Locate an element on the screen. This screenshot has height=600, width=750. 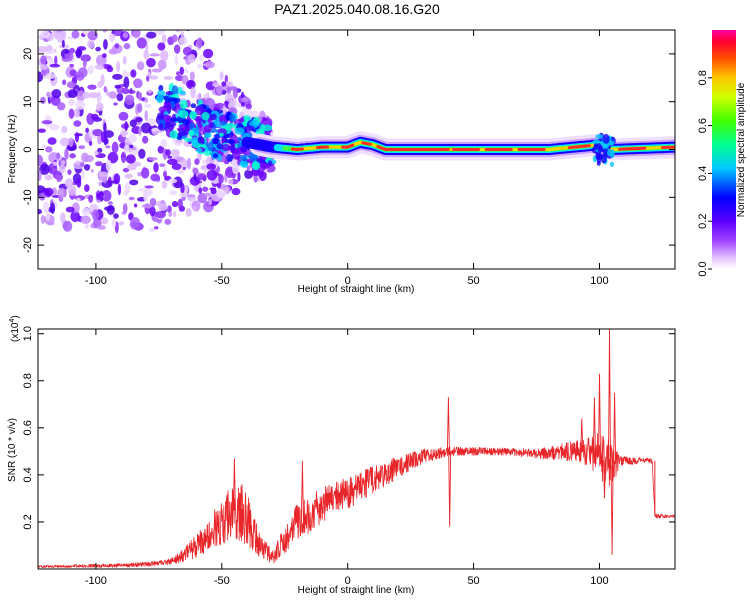
snr-x-tick-label: -100 is located at coordinates (96, 581).